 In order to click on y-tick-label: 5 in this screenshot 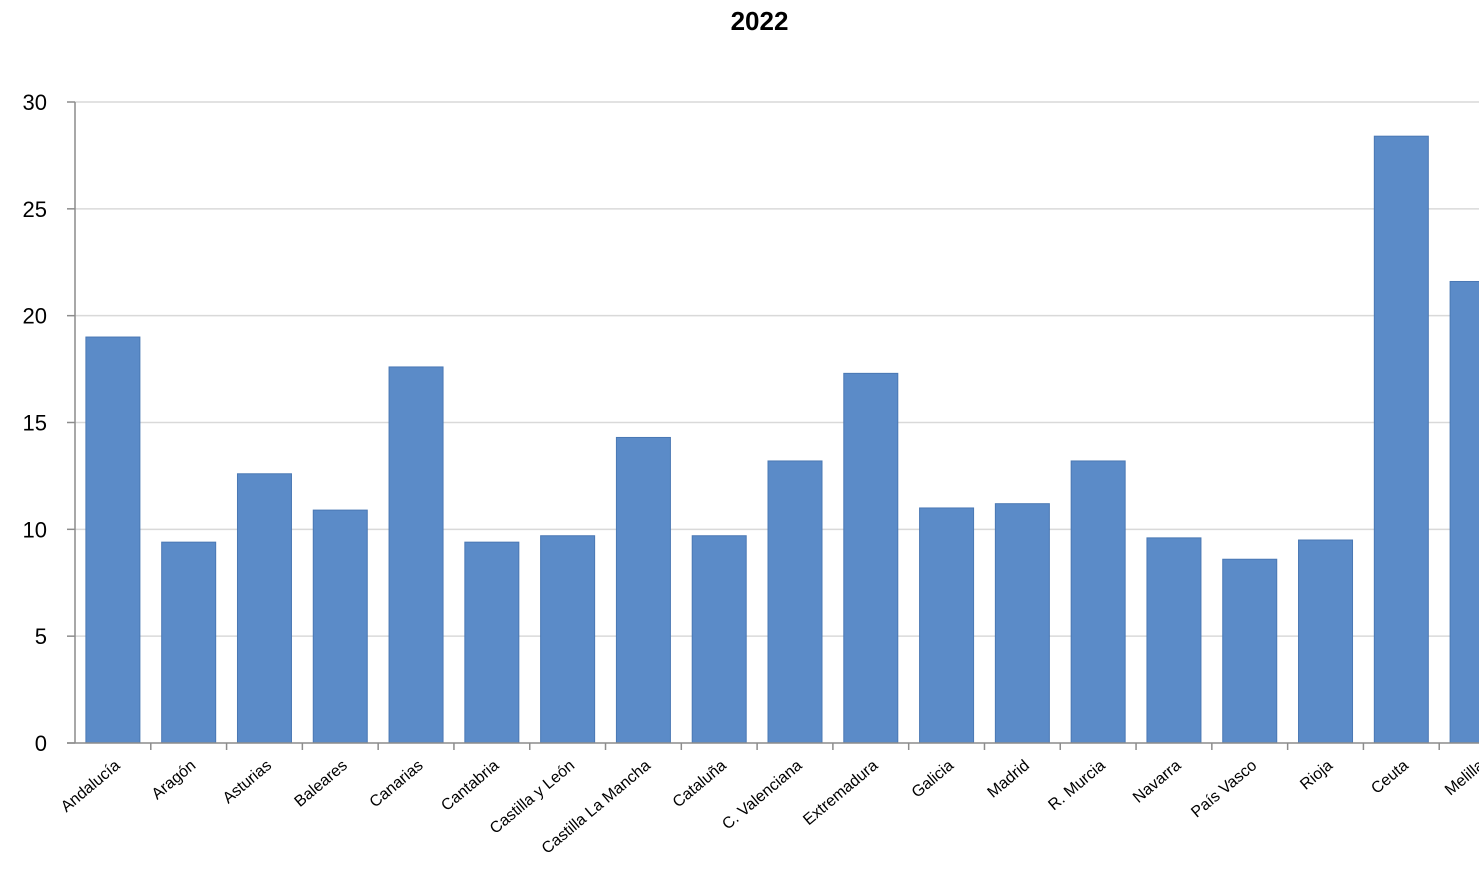, I will do `click(41, 636)`.